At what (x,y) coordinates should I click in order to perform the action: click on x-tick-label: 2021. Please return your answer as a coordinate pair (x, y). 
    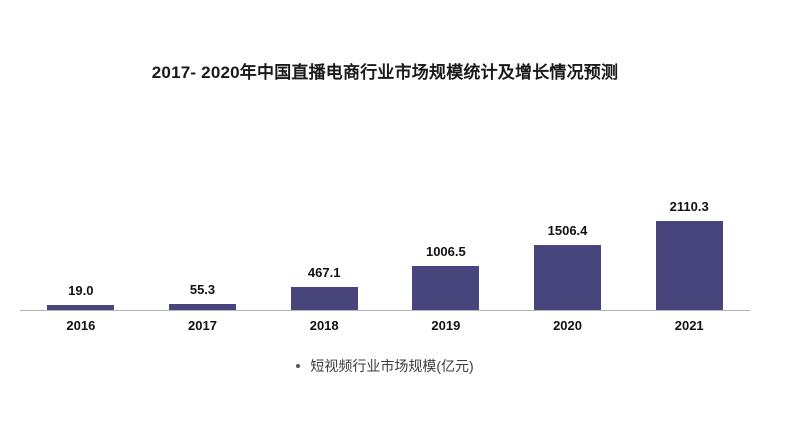
    Looking at the image, I should click on (689, 325).